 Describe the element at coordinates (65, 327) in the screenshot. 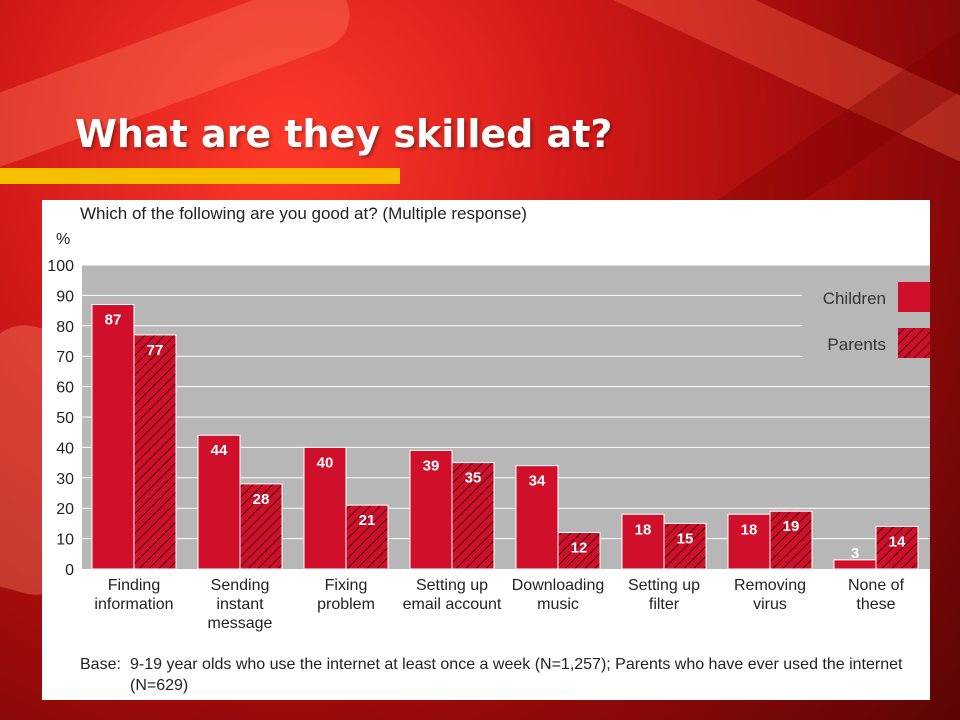

I see `y-tick-label: 80` at that location.